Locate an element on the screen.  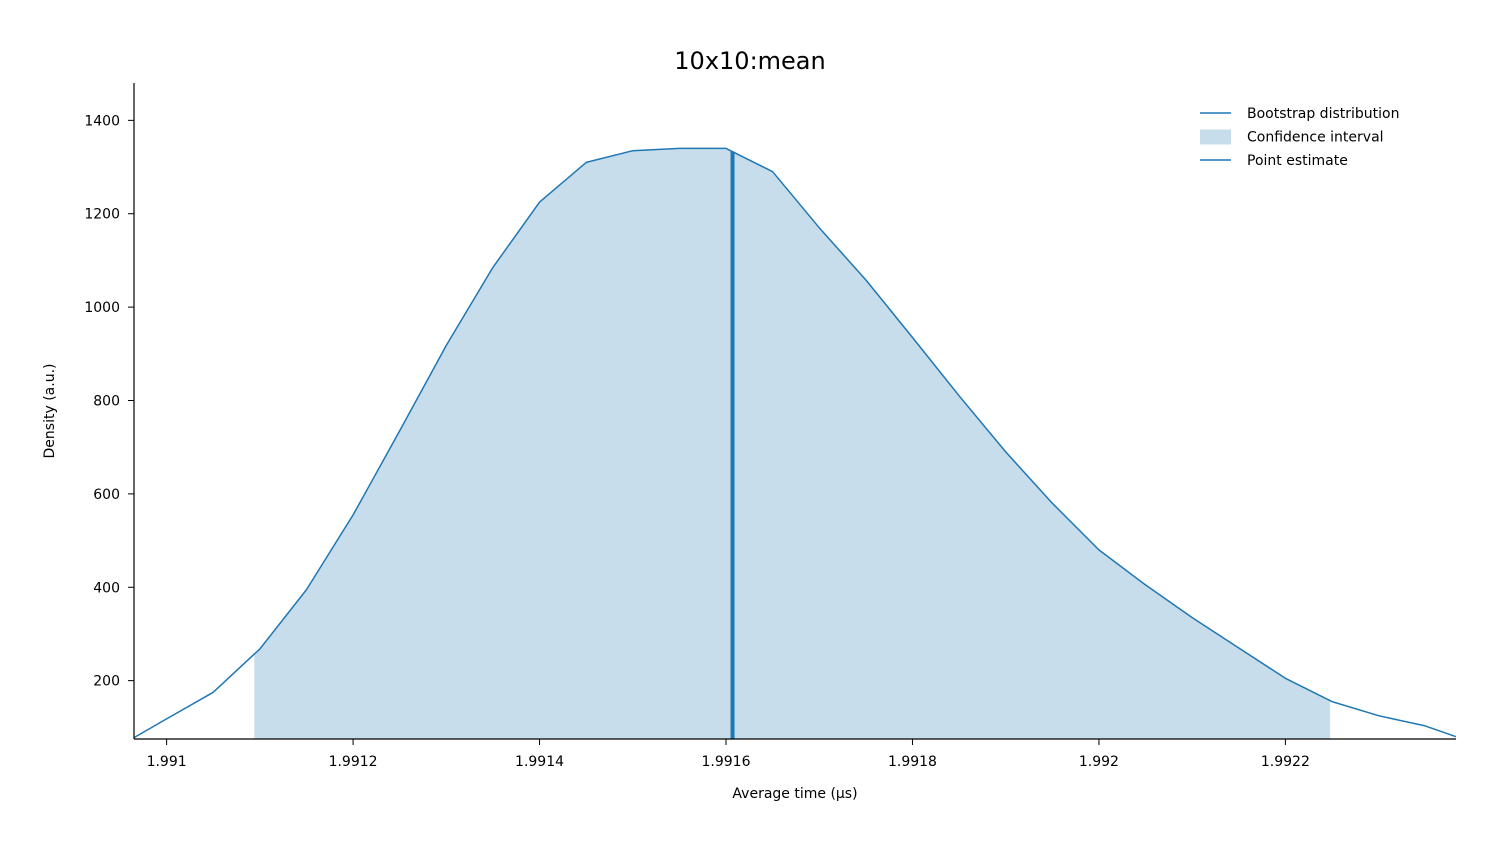
chart-title: 10x10:mean is located at coordinates (749, 61).